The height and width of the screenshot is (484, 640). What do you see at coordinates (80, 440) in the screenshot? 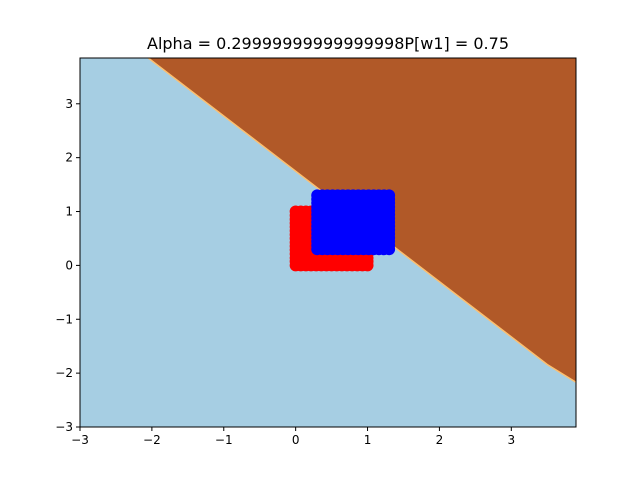
I see `x-tick-label: −3` at bounding box center [80, 440].